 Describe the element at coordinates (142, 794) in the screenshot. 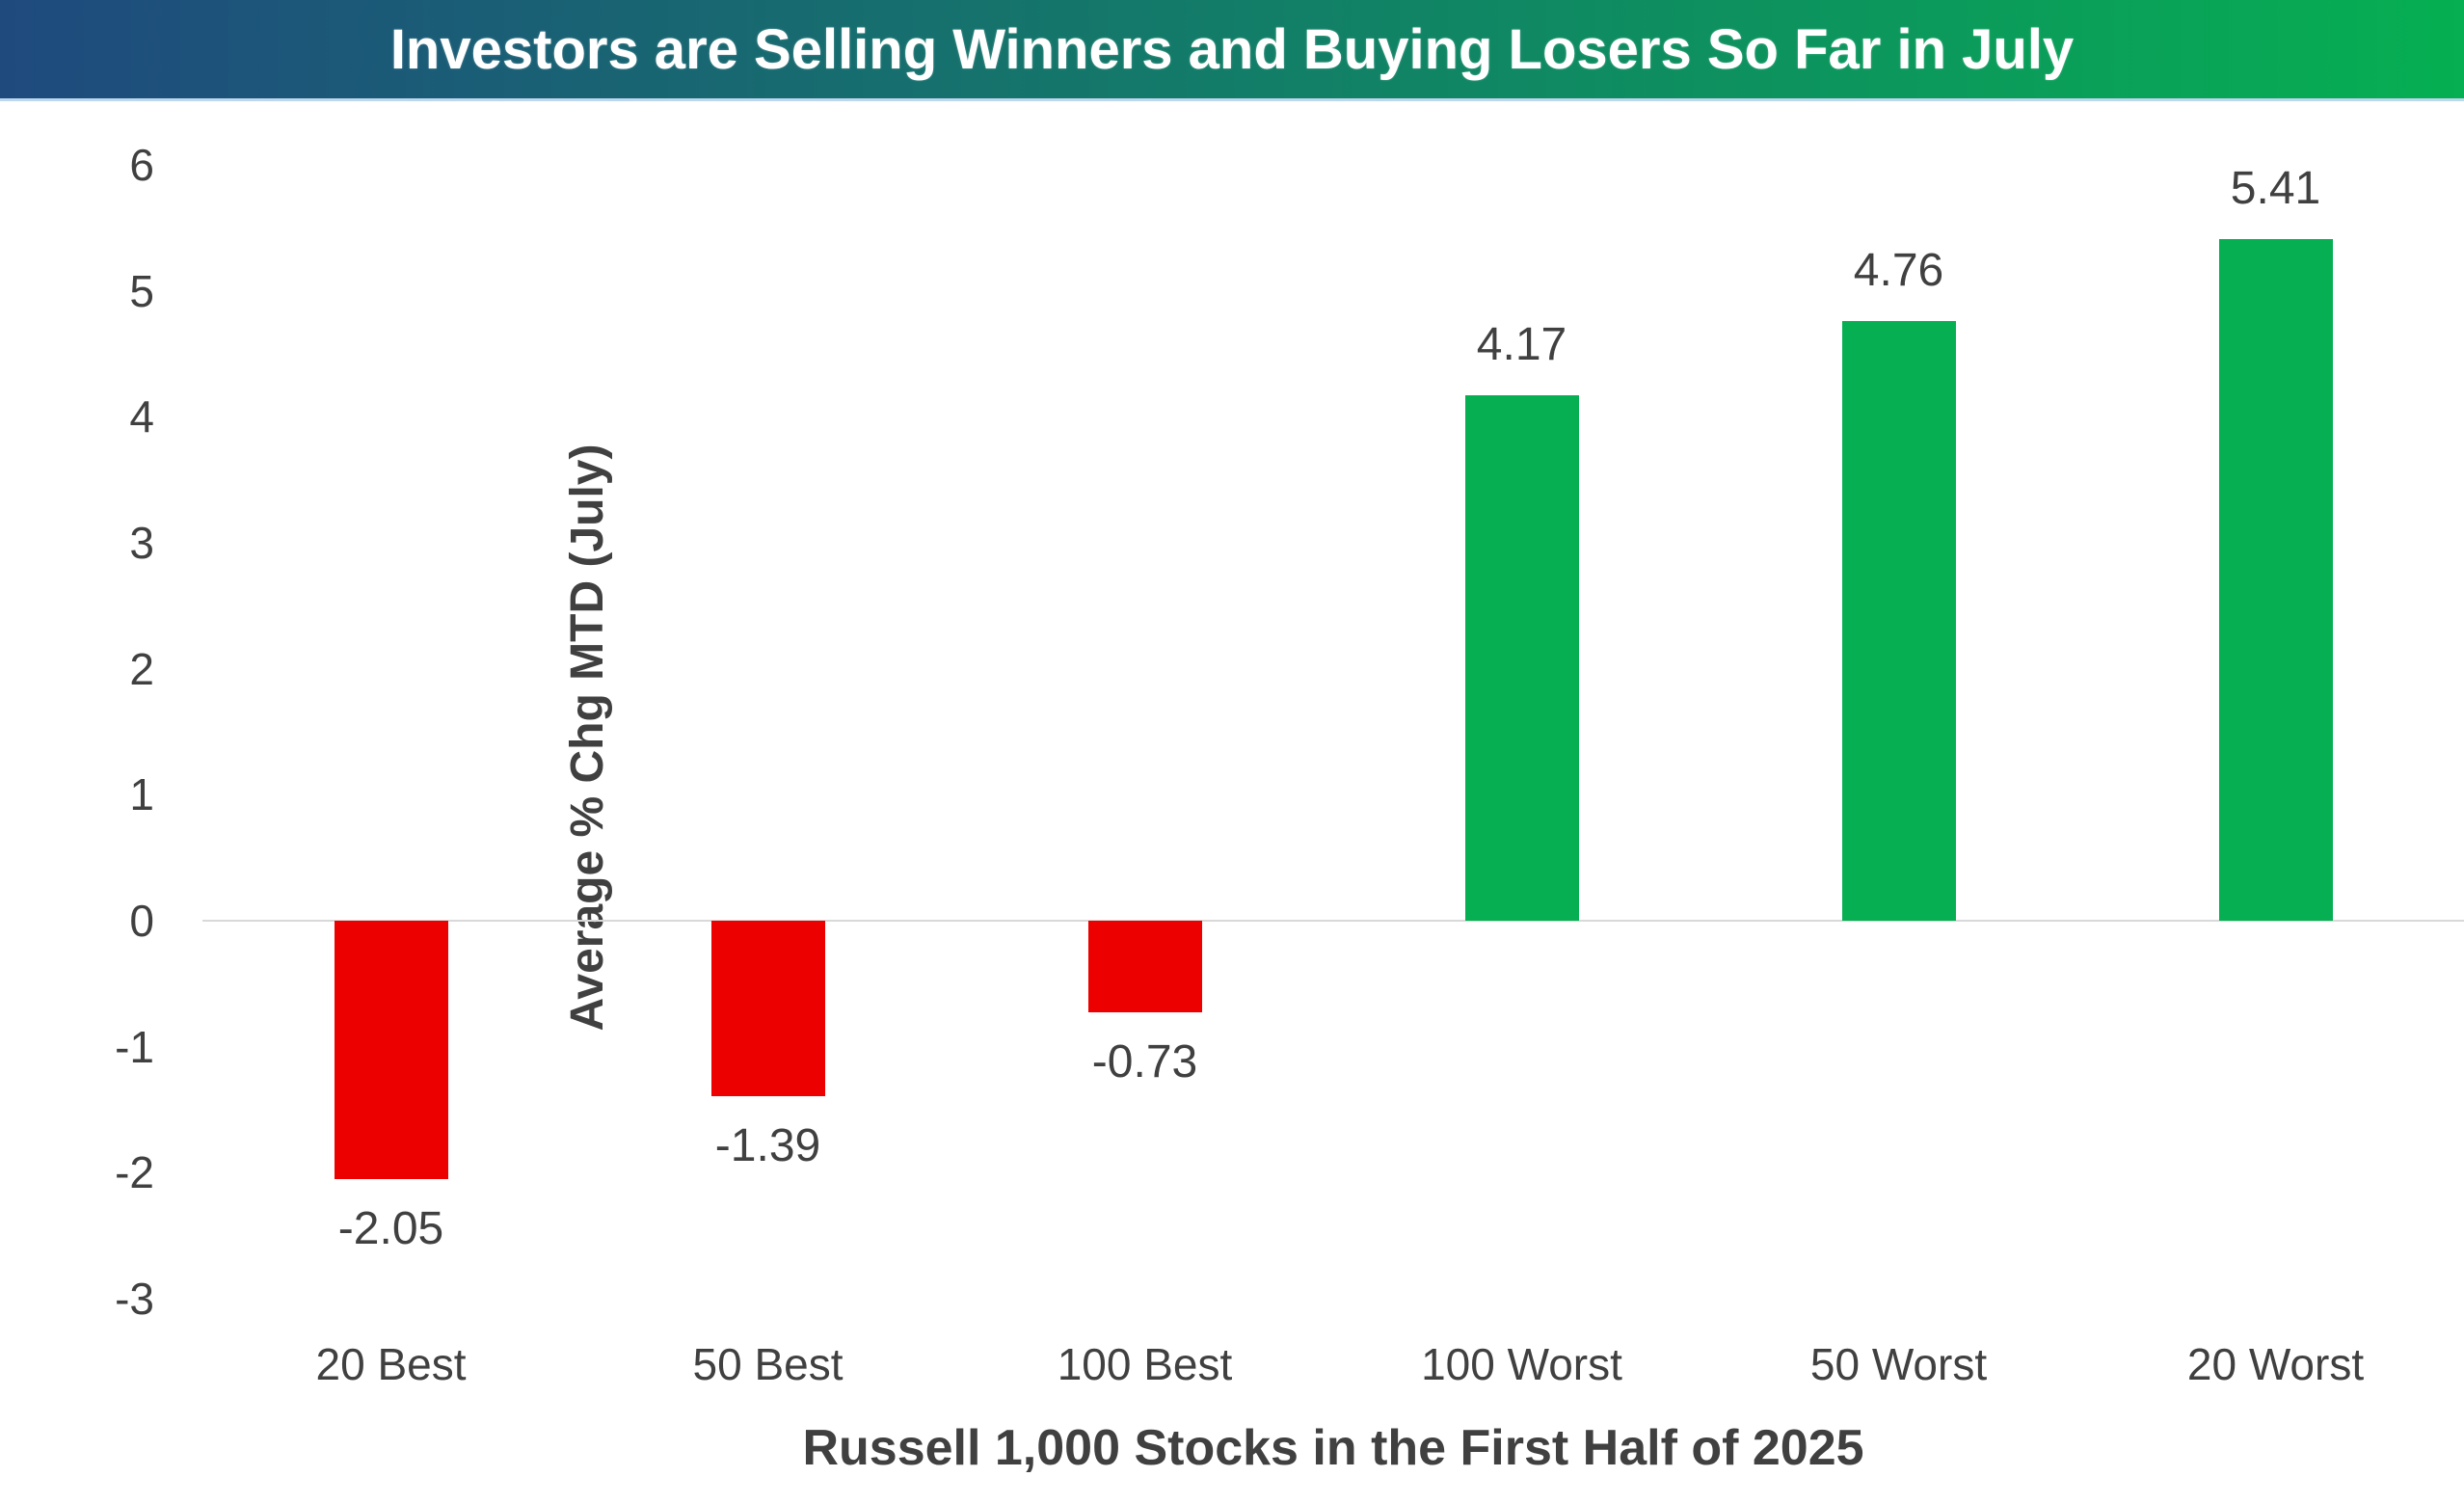

I see `y-tick-label: 1` at that location.